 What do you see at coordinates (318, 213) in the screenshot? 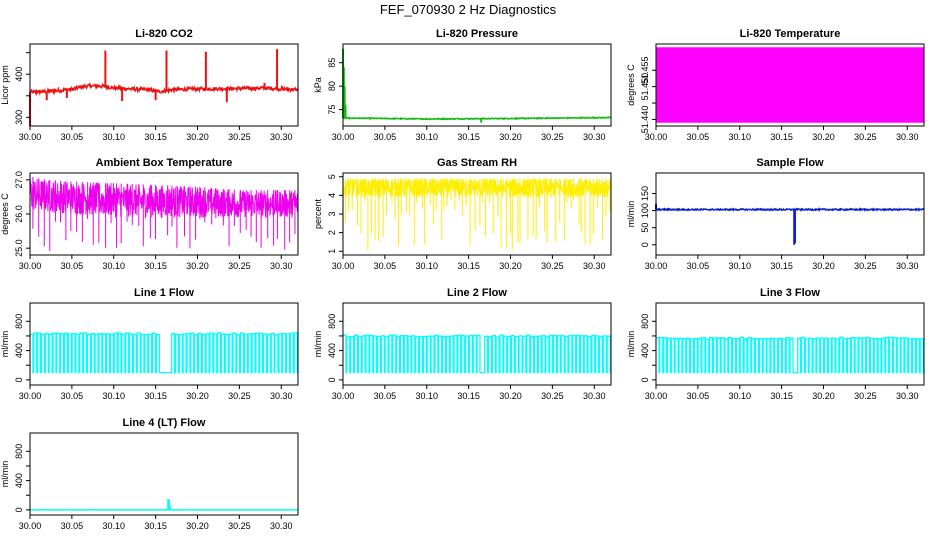
I see `y-axis-label: percent` at bounding box center [318, 213].